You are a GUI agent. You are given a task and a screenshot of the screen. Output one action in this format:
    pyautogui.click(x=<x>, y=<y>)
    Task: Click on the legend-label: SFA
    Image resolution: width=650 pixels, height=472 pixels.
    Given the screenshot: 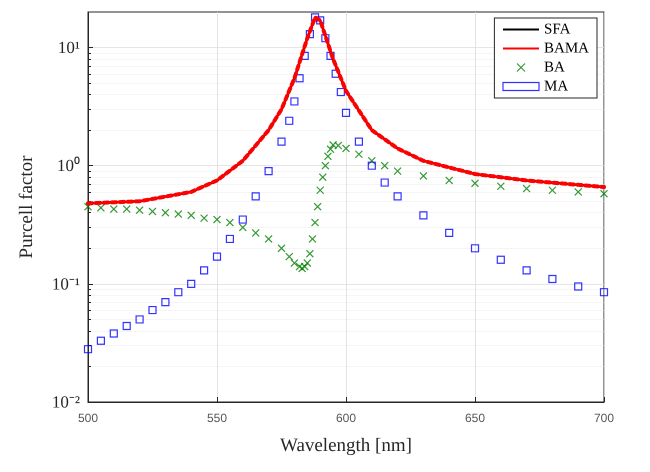 What is the action you would take?
    pyautogui.click(x=557, y=30)
    